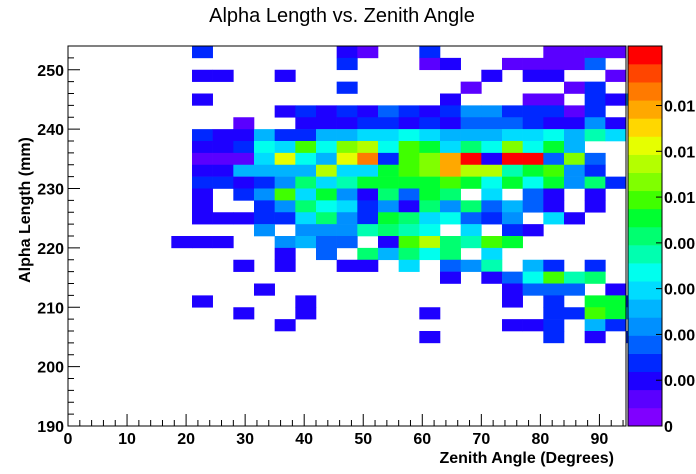  I want to click on colorbar-label: 0.00, so click(679, 290).